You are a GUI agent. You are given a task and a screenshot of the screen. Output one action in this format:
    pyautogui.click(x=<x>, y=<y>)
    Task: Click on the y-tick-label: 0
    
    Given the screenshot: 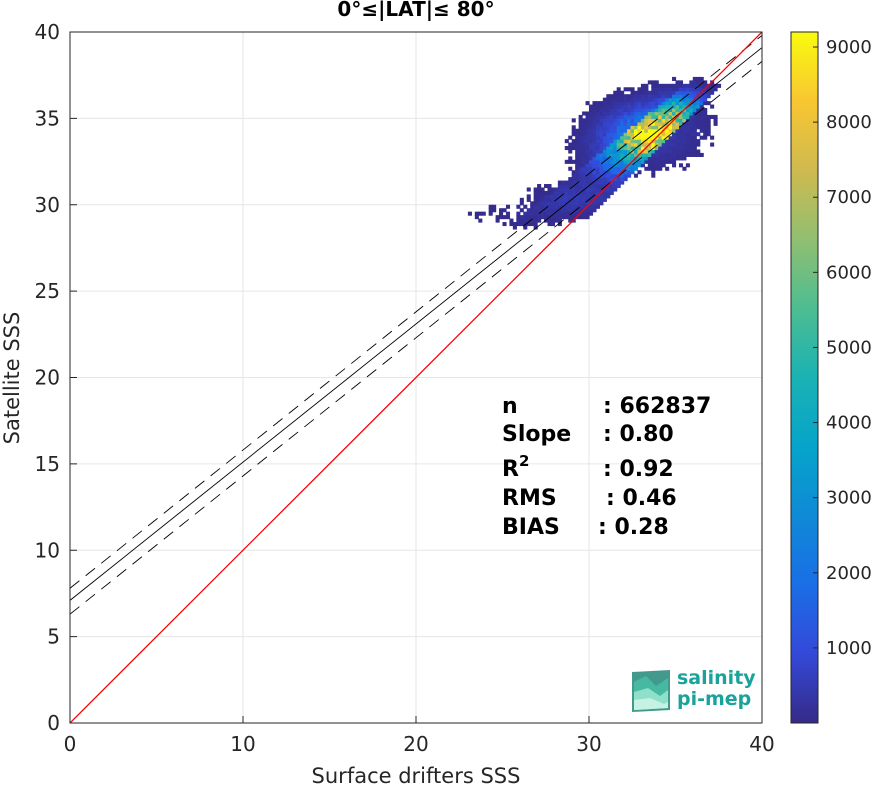 What is the action you would take?
    pyautogui.click(x=53, y=723)
    